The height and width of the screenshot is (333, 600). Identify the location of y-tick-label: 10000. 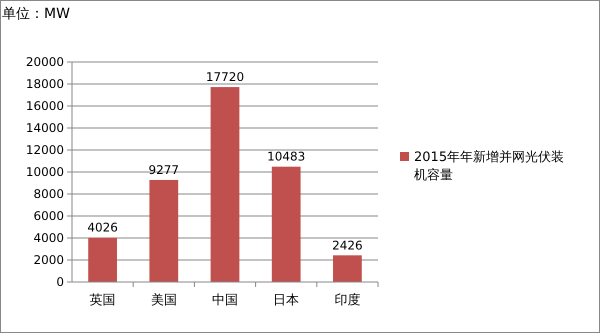
(45, 172).